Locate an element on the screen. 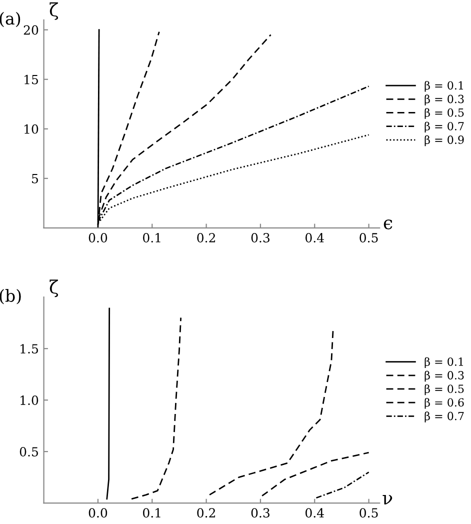 Image resolution: width=471 pixels, height=524 pixels. y-tick-label: 1.5 is located at coordinates (29, 349).